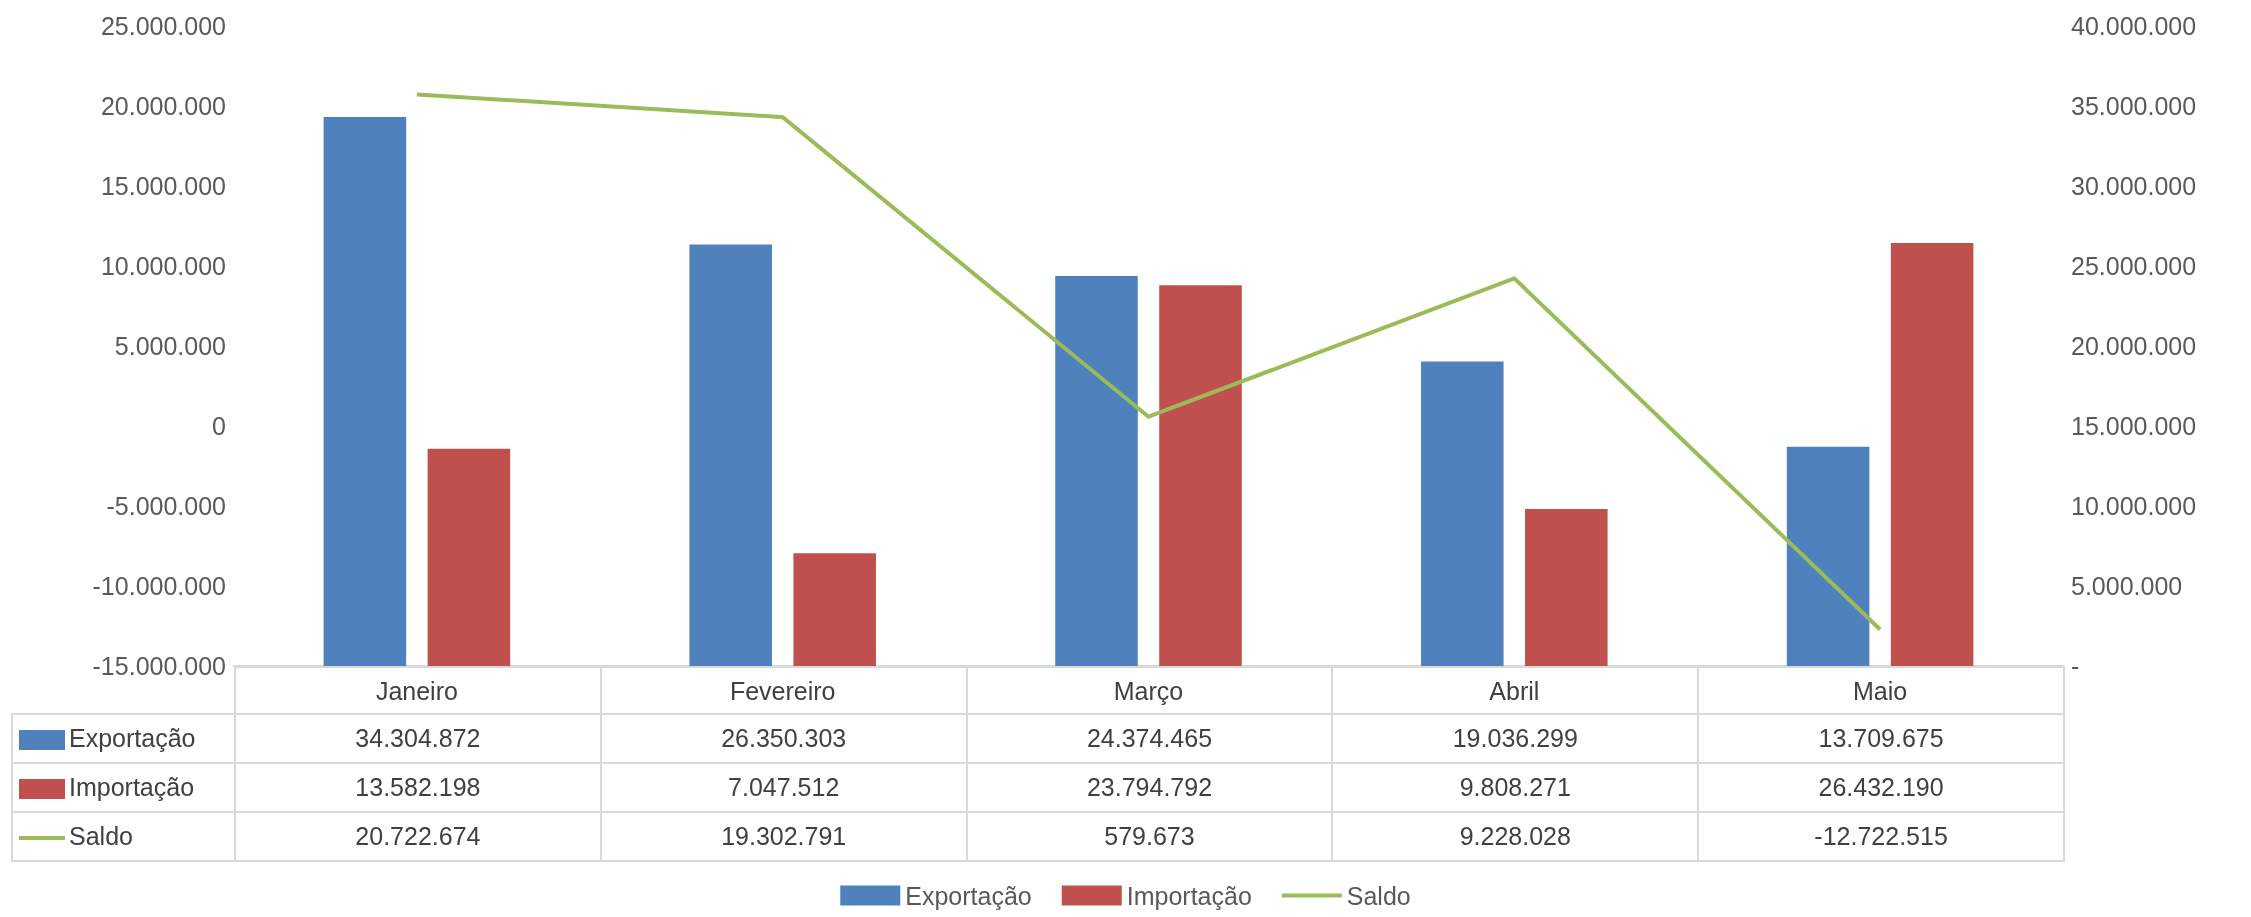 This screenshot has height=917, width=2251. I want to click on data-label: 24.374.465, so click(1149, 738).